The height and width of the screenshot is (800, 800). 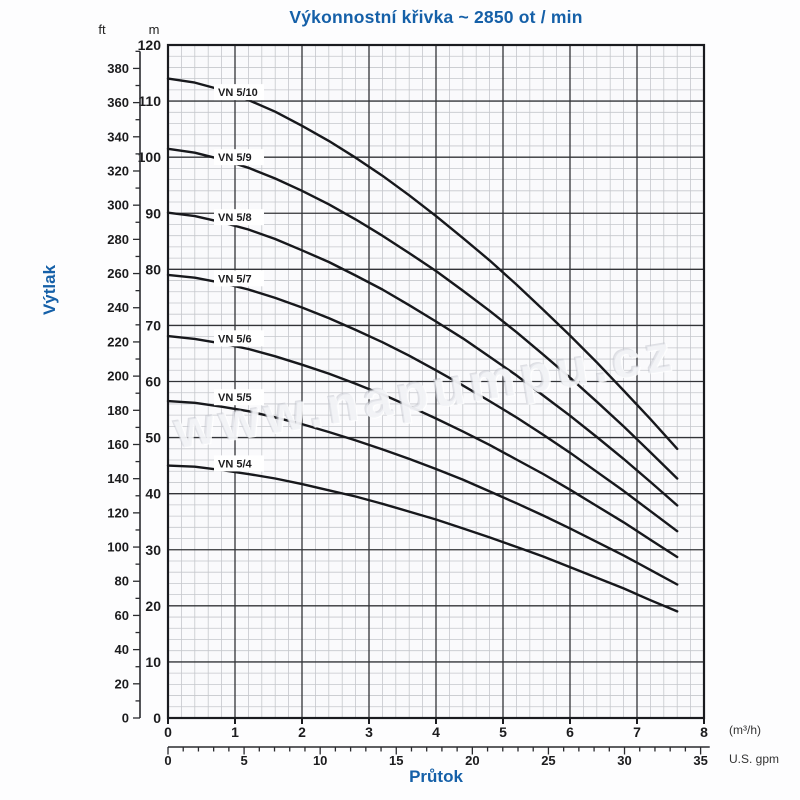 I want to click on m-axis-tick-label: 90, so click(x=153, y=213).